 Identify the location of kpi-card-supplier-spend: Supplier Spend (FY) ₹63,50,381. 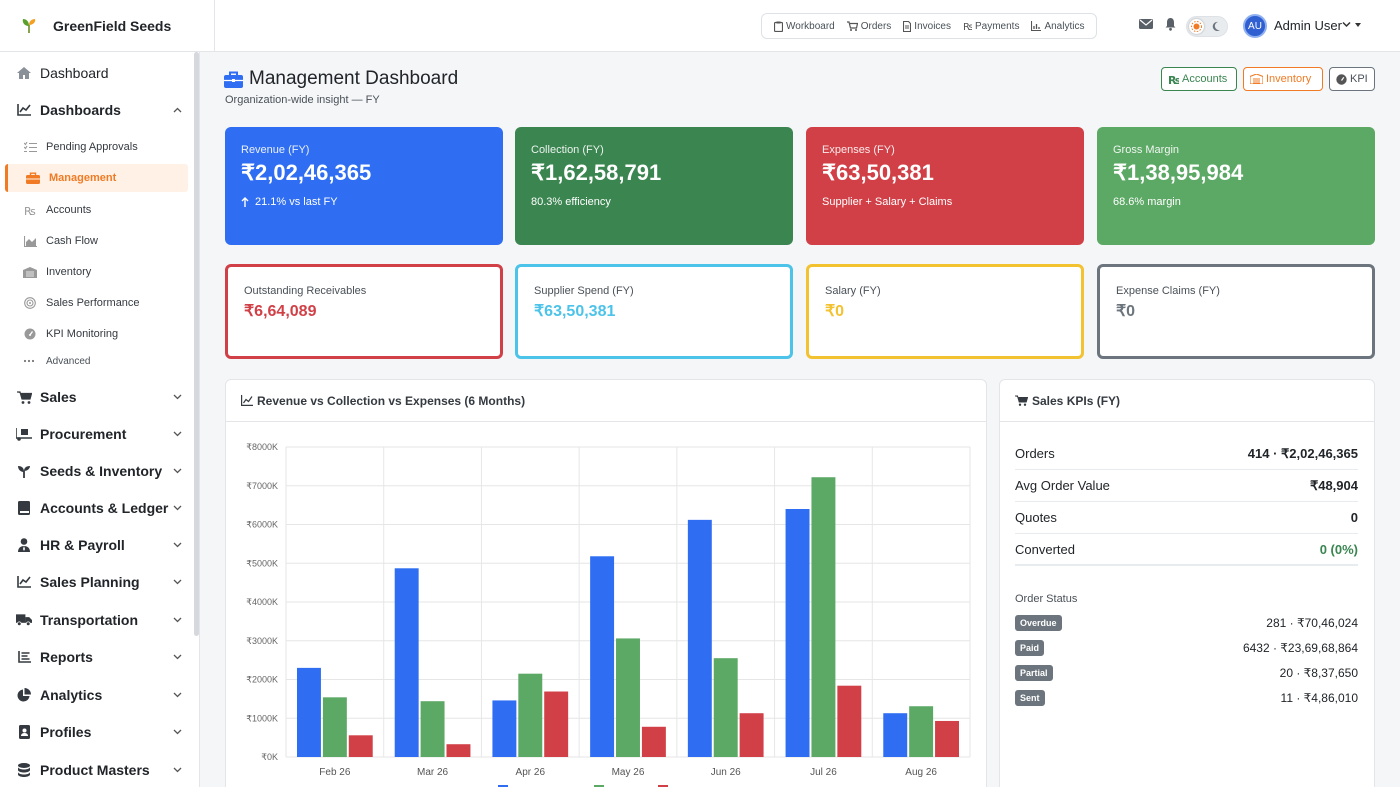
(654, 311).